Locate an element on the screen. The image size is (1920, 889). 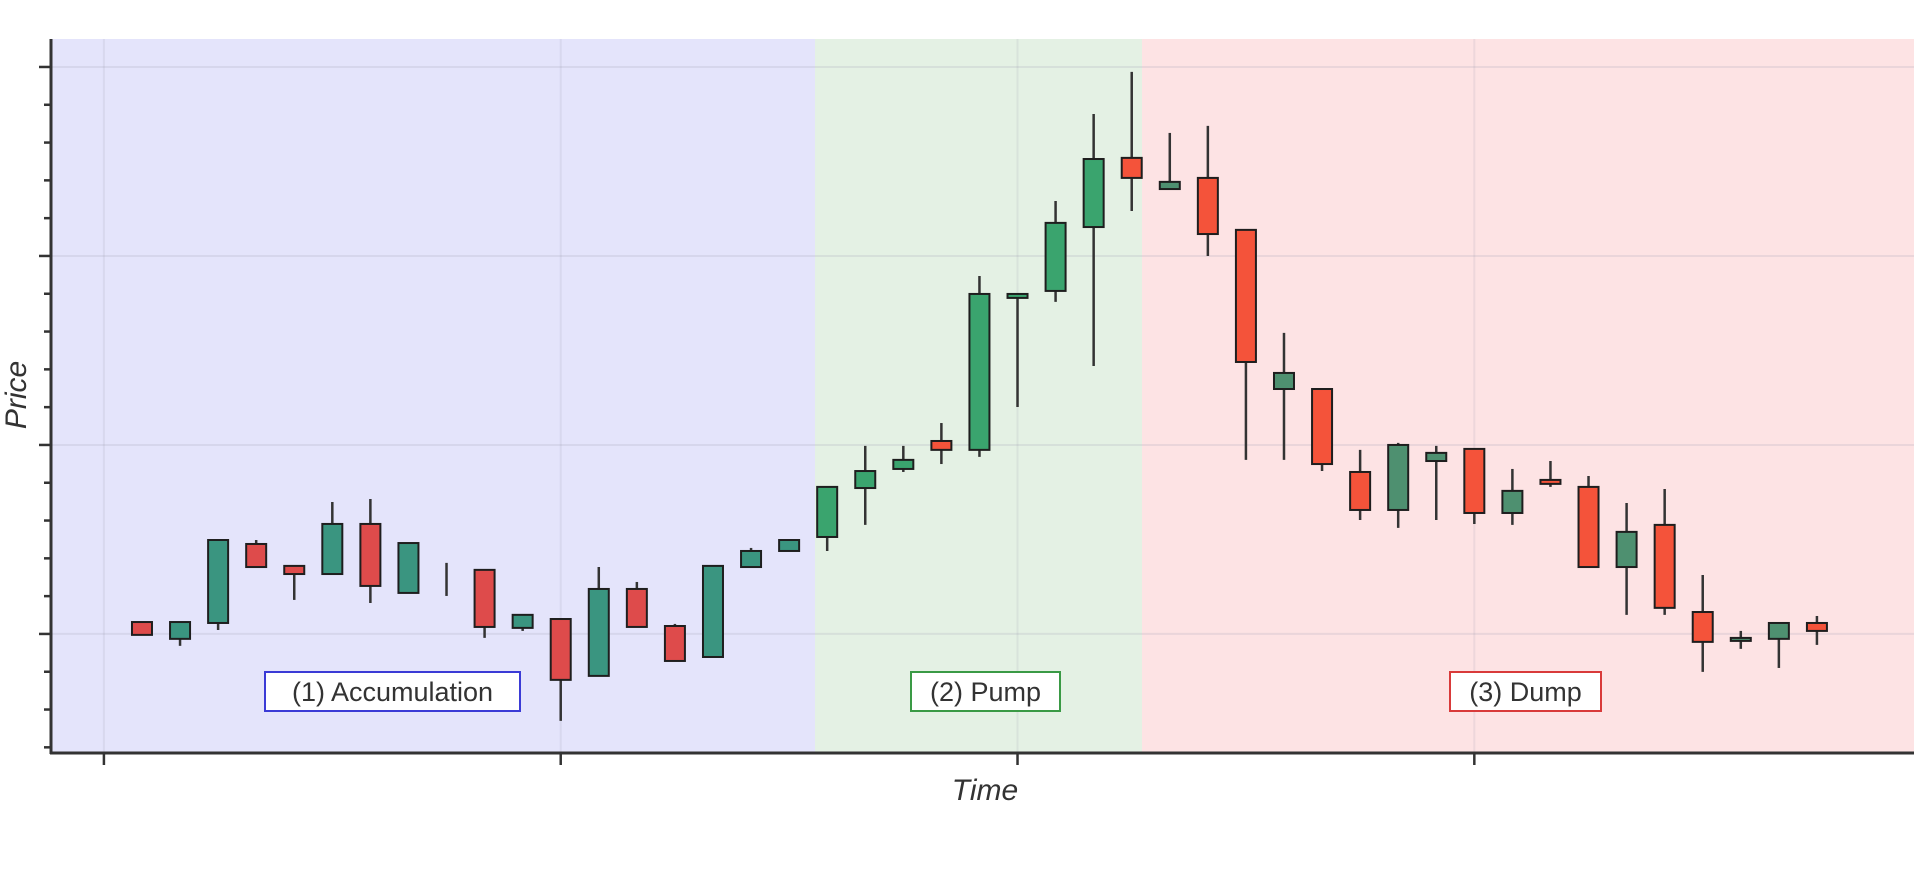
phase-label-pump: (2) Pump is located at coordinates (985, 692).